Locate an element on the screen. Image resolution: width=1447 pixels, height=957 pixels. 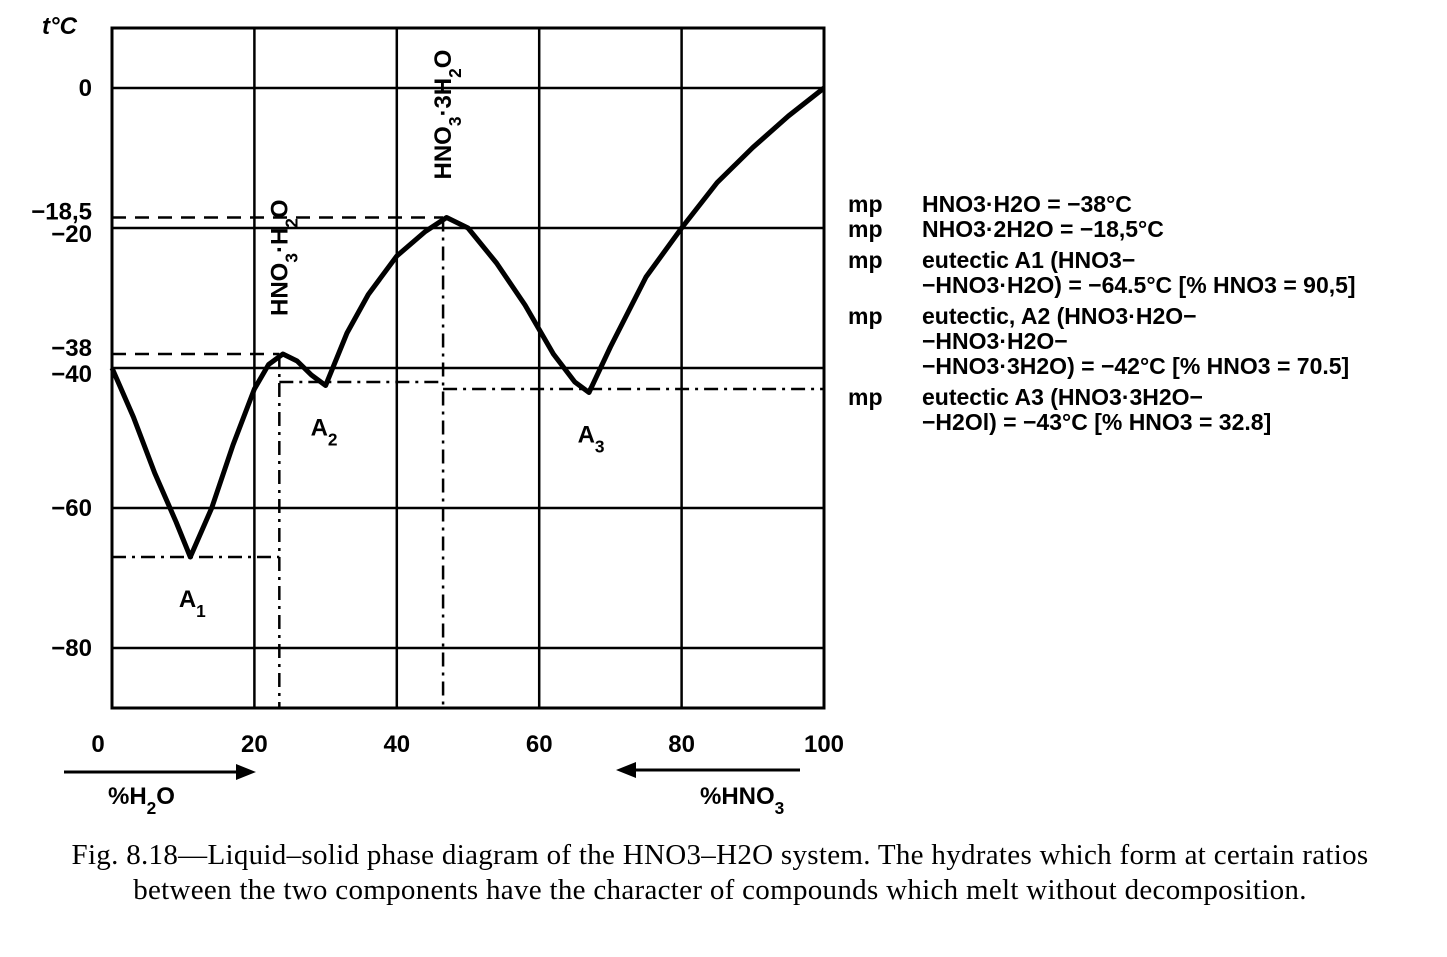
note-line: −HNO3·3H2O) = −42°C [% HNO3 = 70.5] is located at coordinates (1136, 366).